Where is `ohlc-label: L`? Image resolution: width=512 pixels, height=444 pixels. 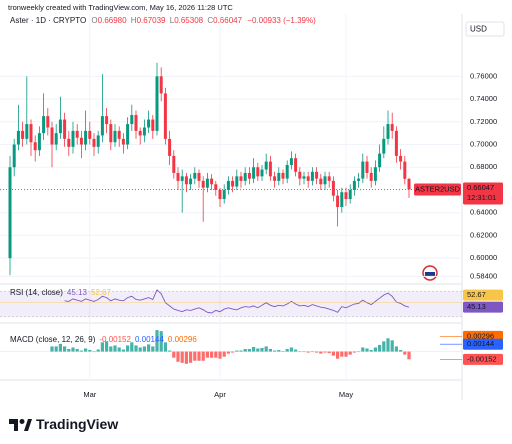 ohlc-label: L is located at coordinates (172, 20).